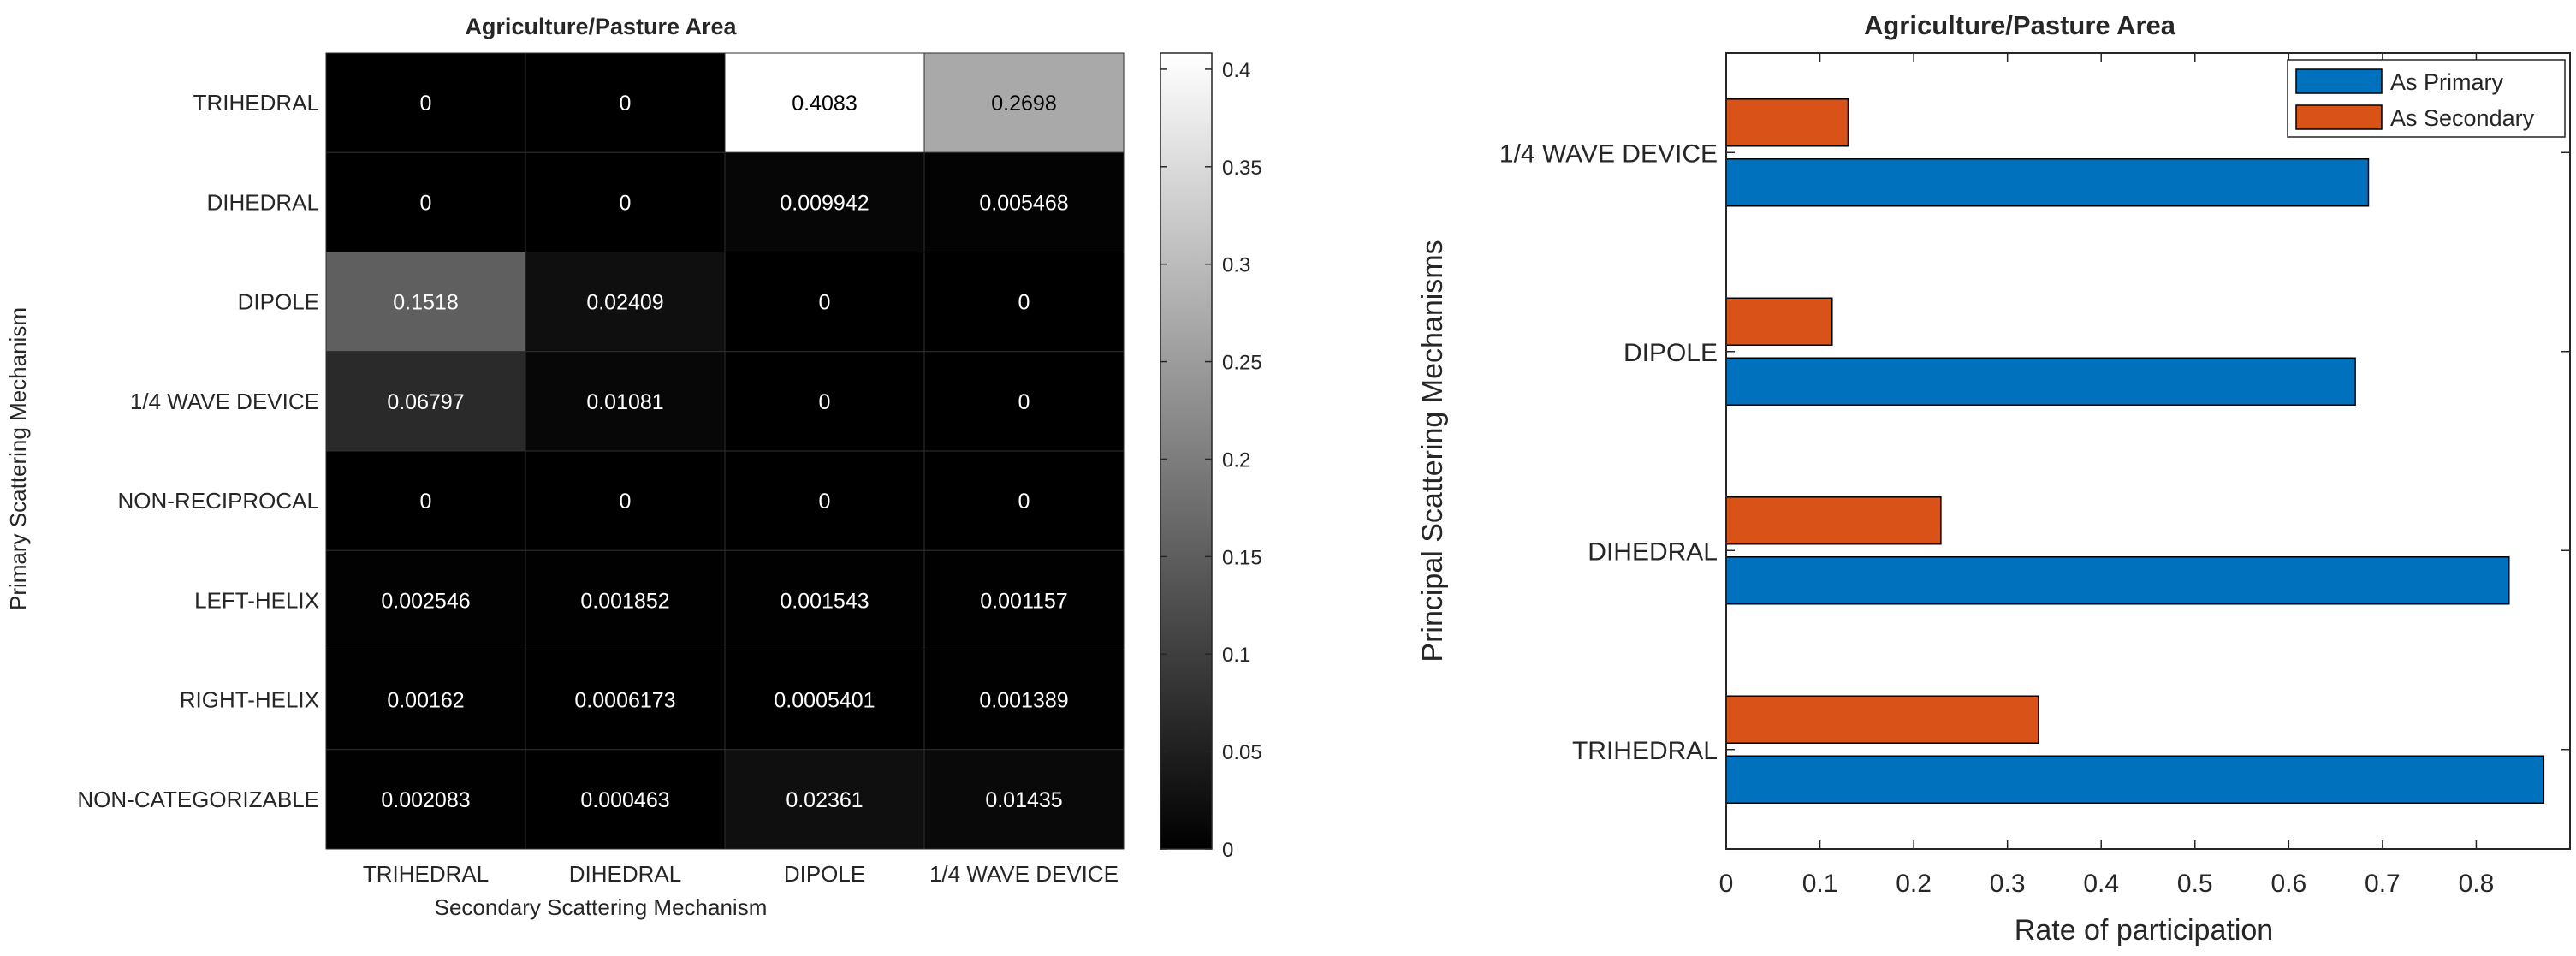 This screenshot has height=956, width=2576. Describe the element at coordinates (1242, 557) in the screenshot. I see `colorbar-tick-label: 0.15` at that location.